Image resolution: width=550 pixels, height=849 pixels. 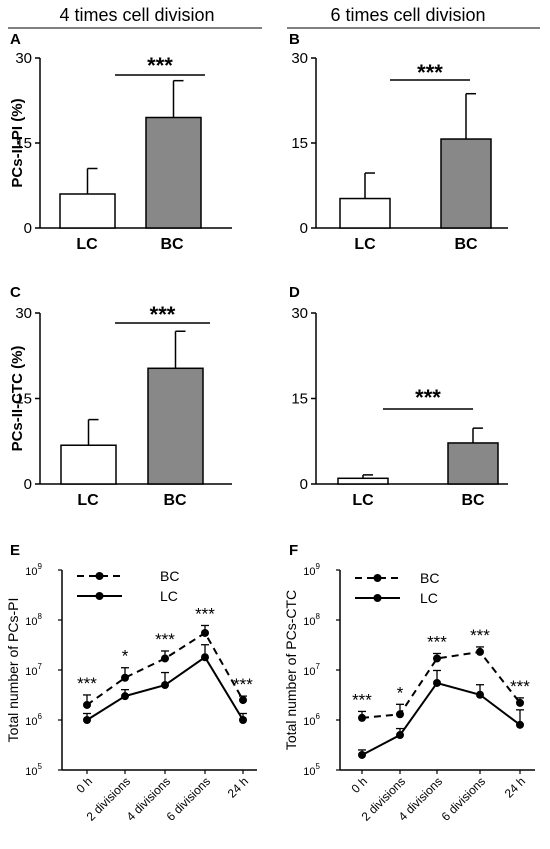 I want to click on legend-marker-E-BC, so click(x=99, y=576).